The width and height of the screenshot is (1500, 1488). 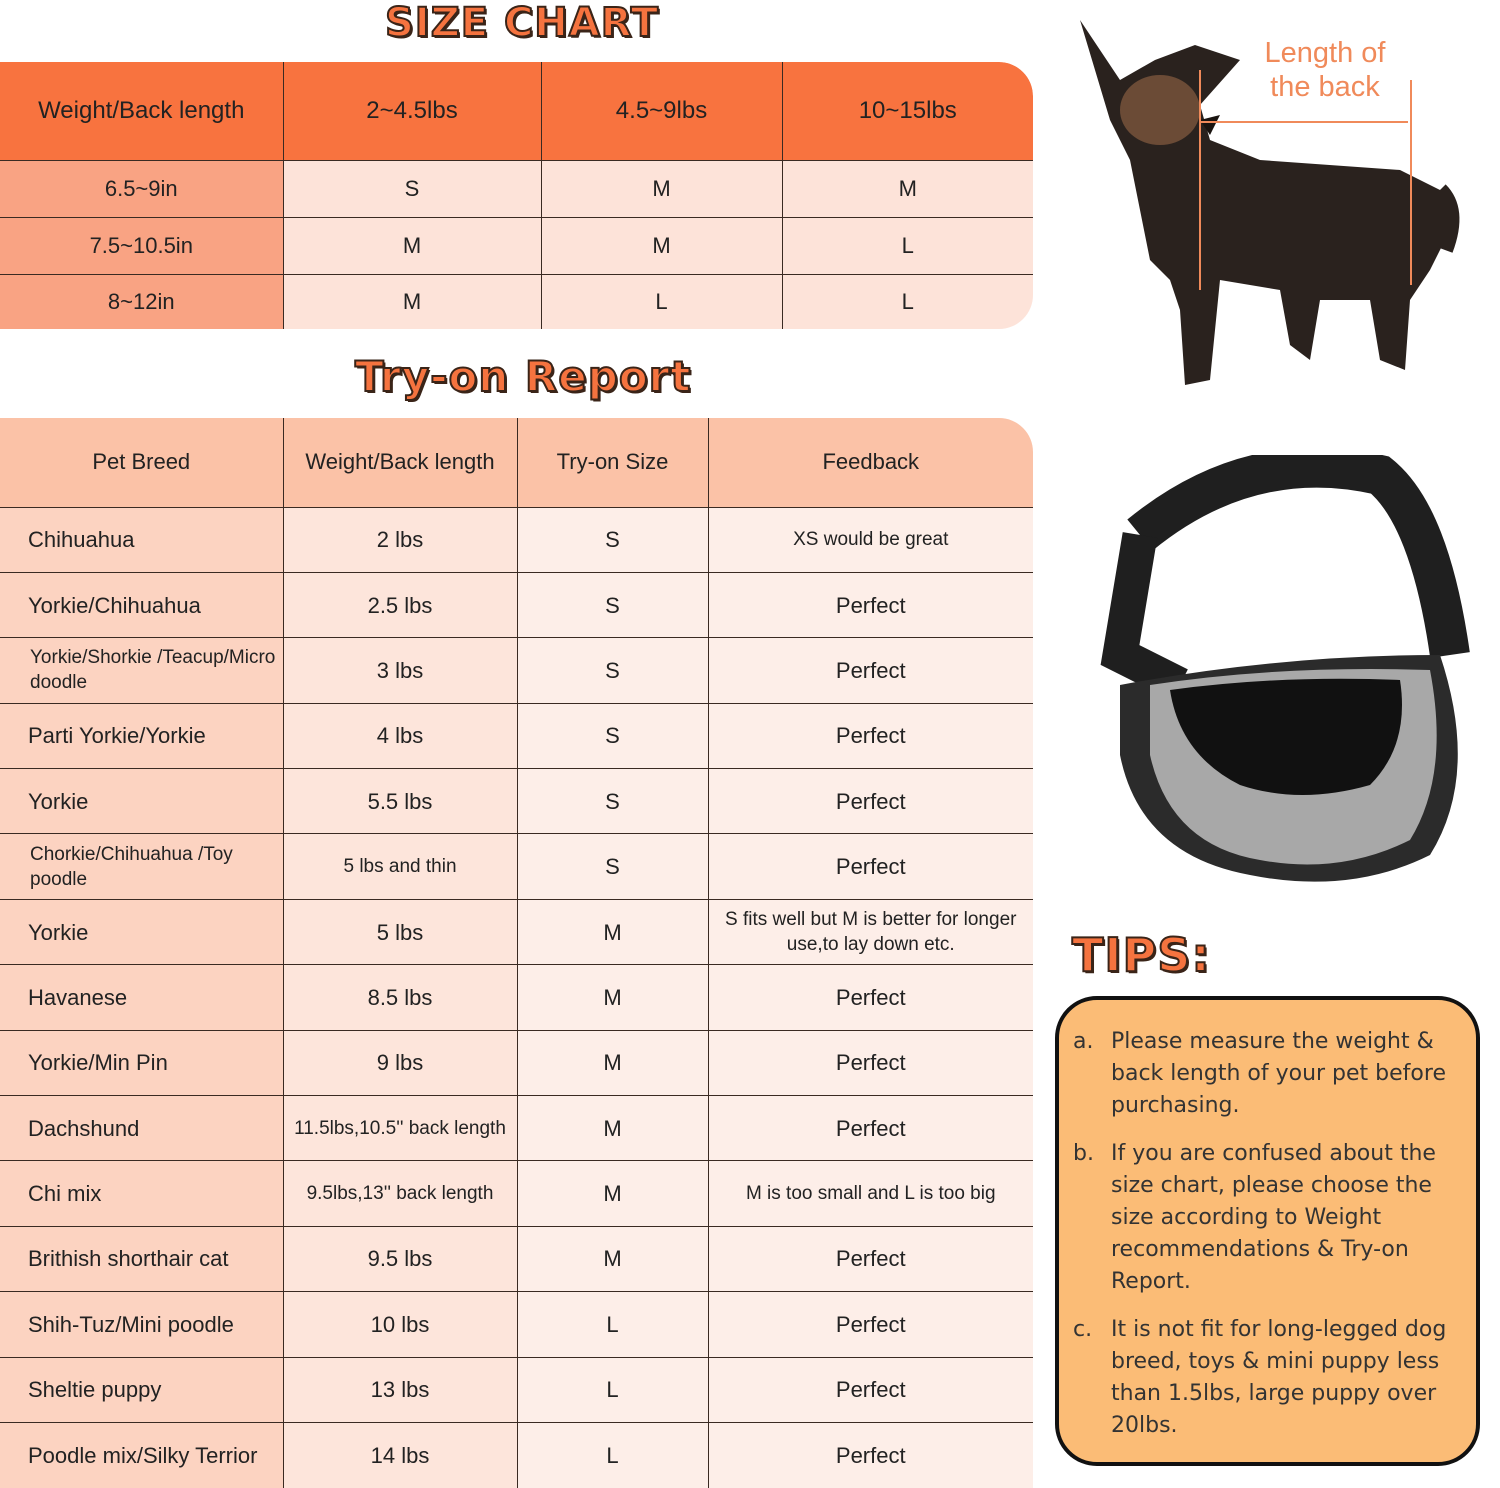 I want to click on back-length-cell: 6.5~9in, so click(x=142, y=188).